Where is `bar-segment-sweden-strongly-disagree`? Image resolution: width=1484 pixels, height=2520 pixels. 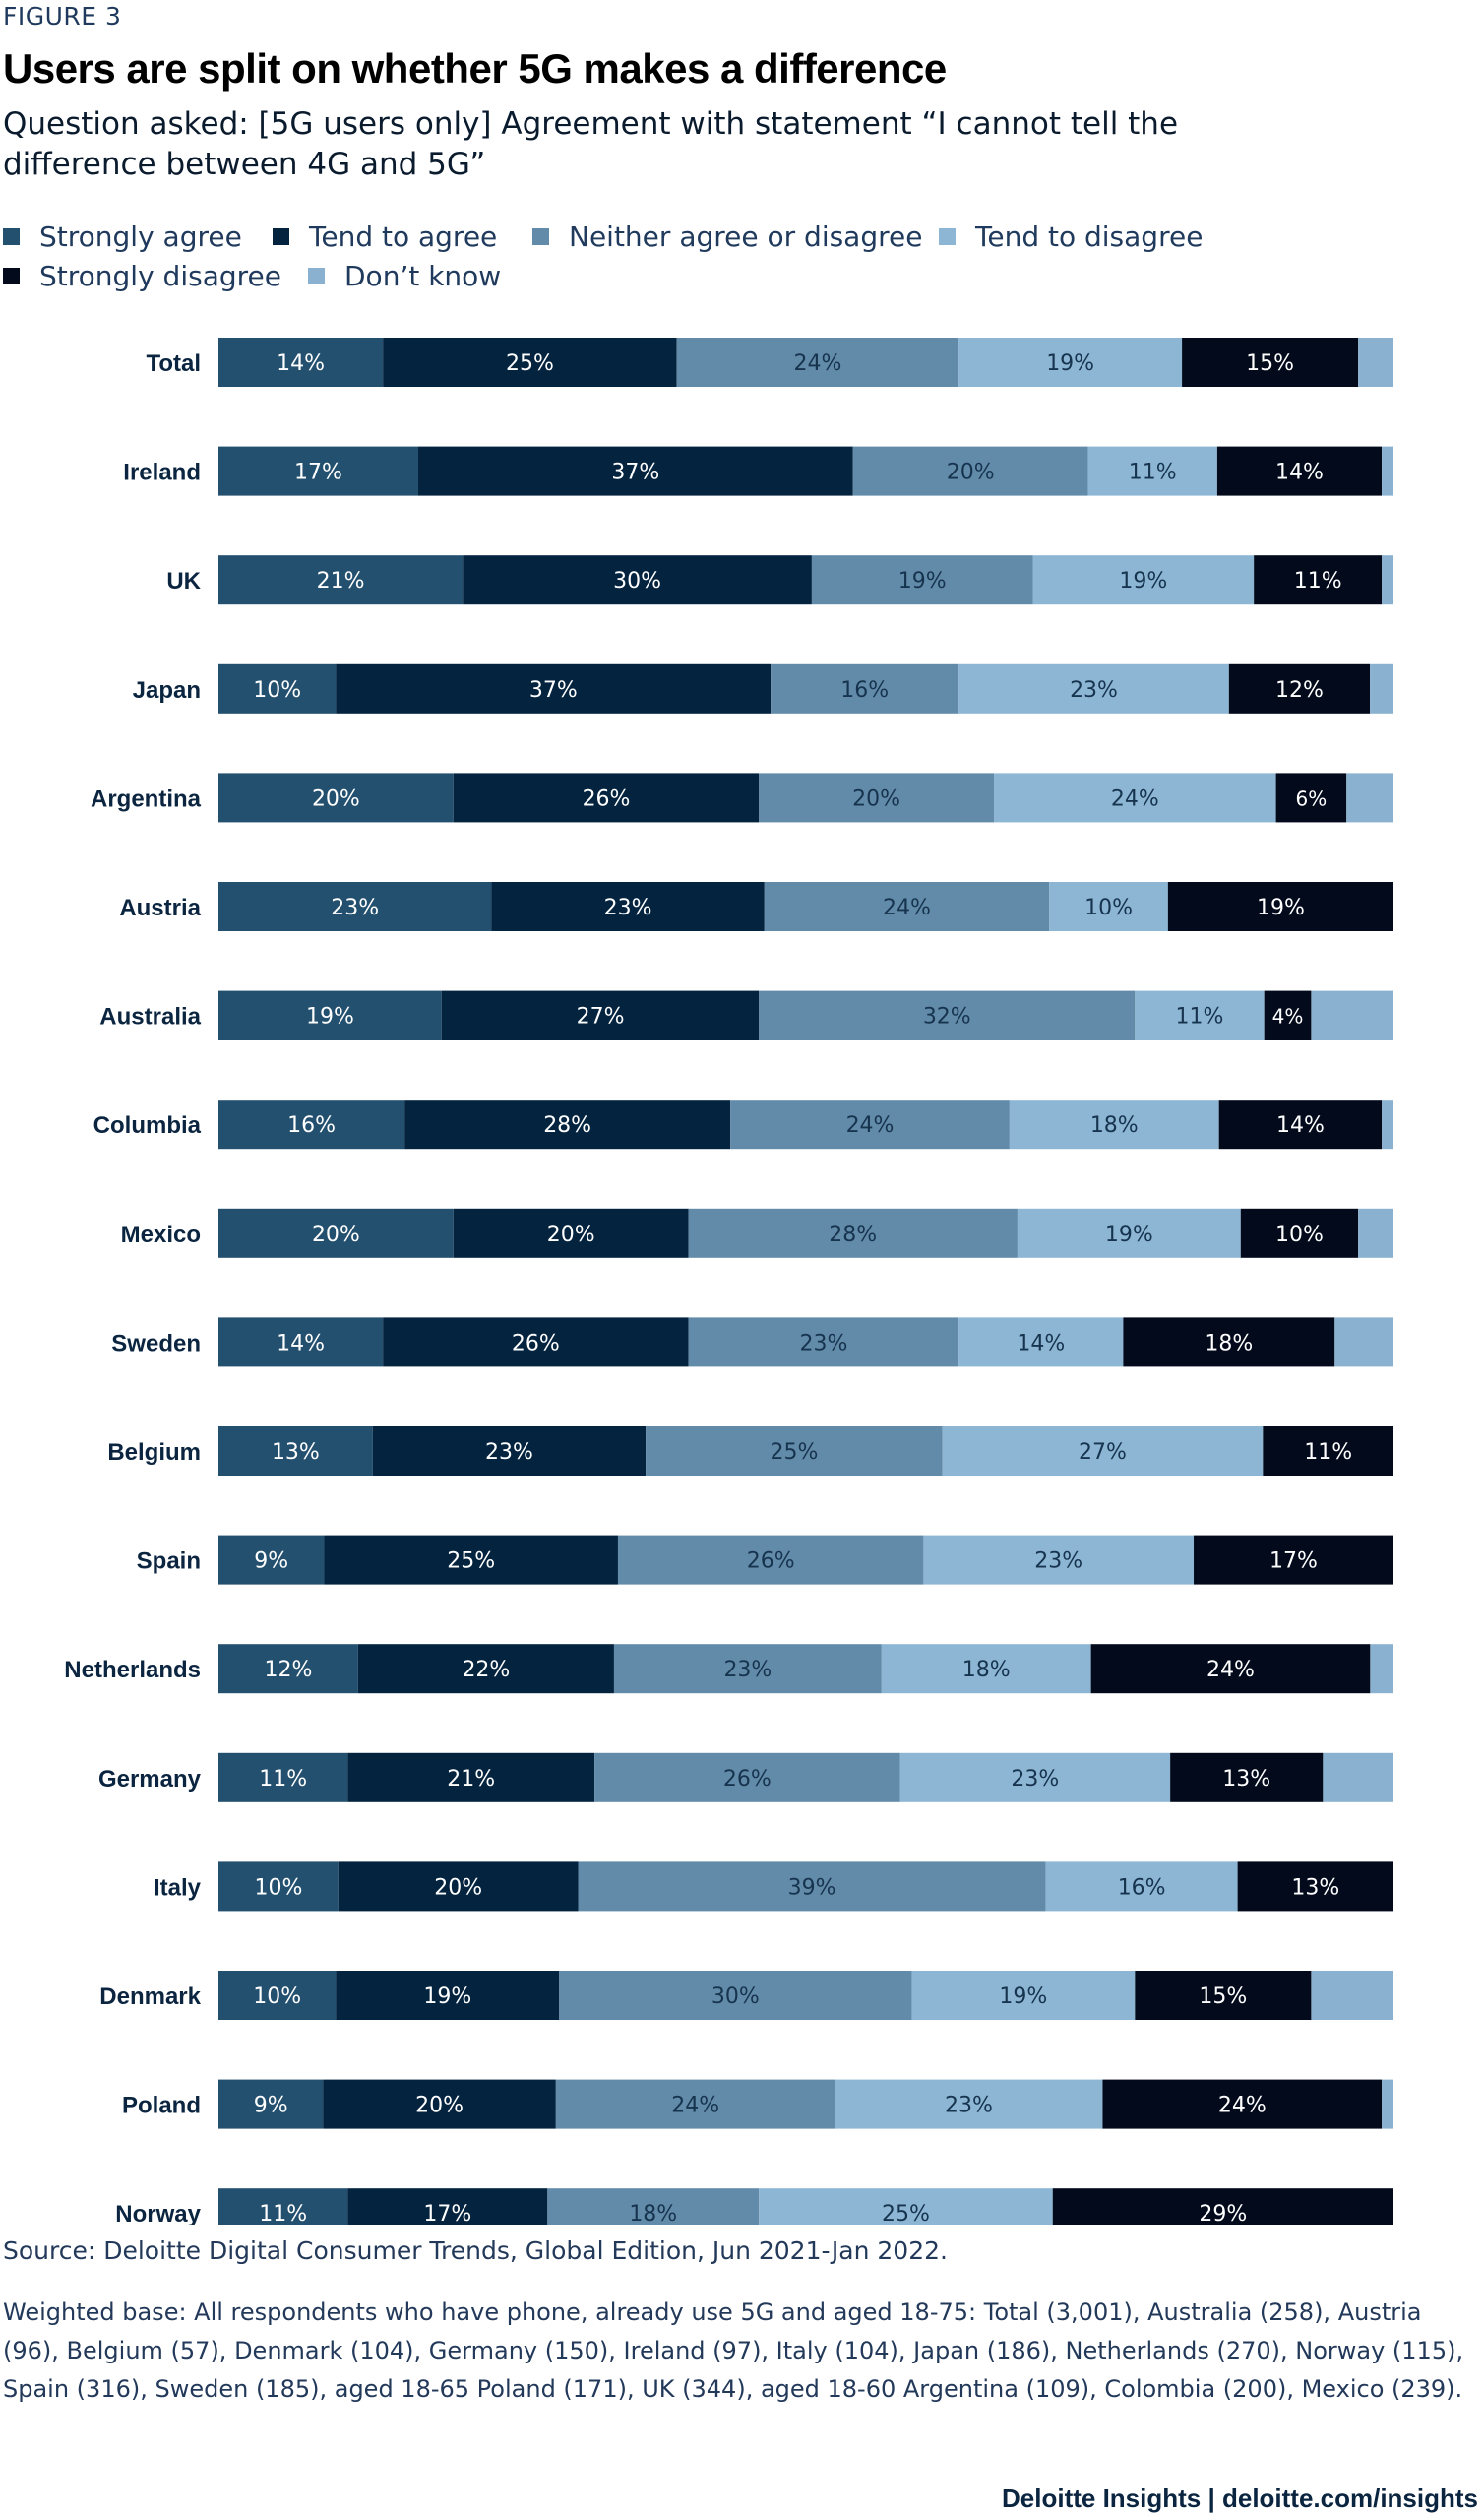 bar-segment-sweden-strongly-disagree is located at coordinates (1229, 1342).